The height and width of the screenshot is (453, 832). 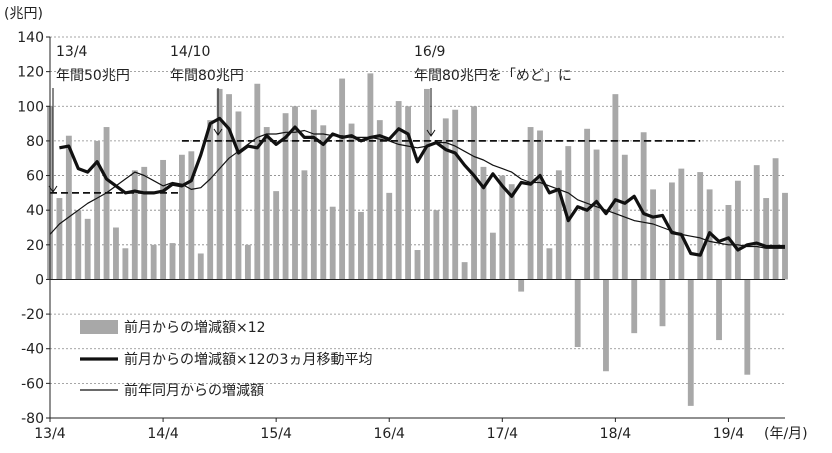 What do you see at coordinates (207, 76) in the screenshot?
I see `annotation-label: 年間80兆円` at bounding box center [207, 76].